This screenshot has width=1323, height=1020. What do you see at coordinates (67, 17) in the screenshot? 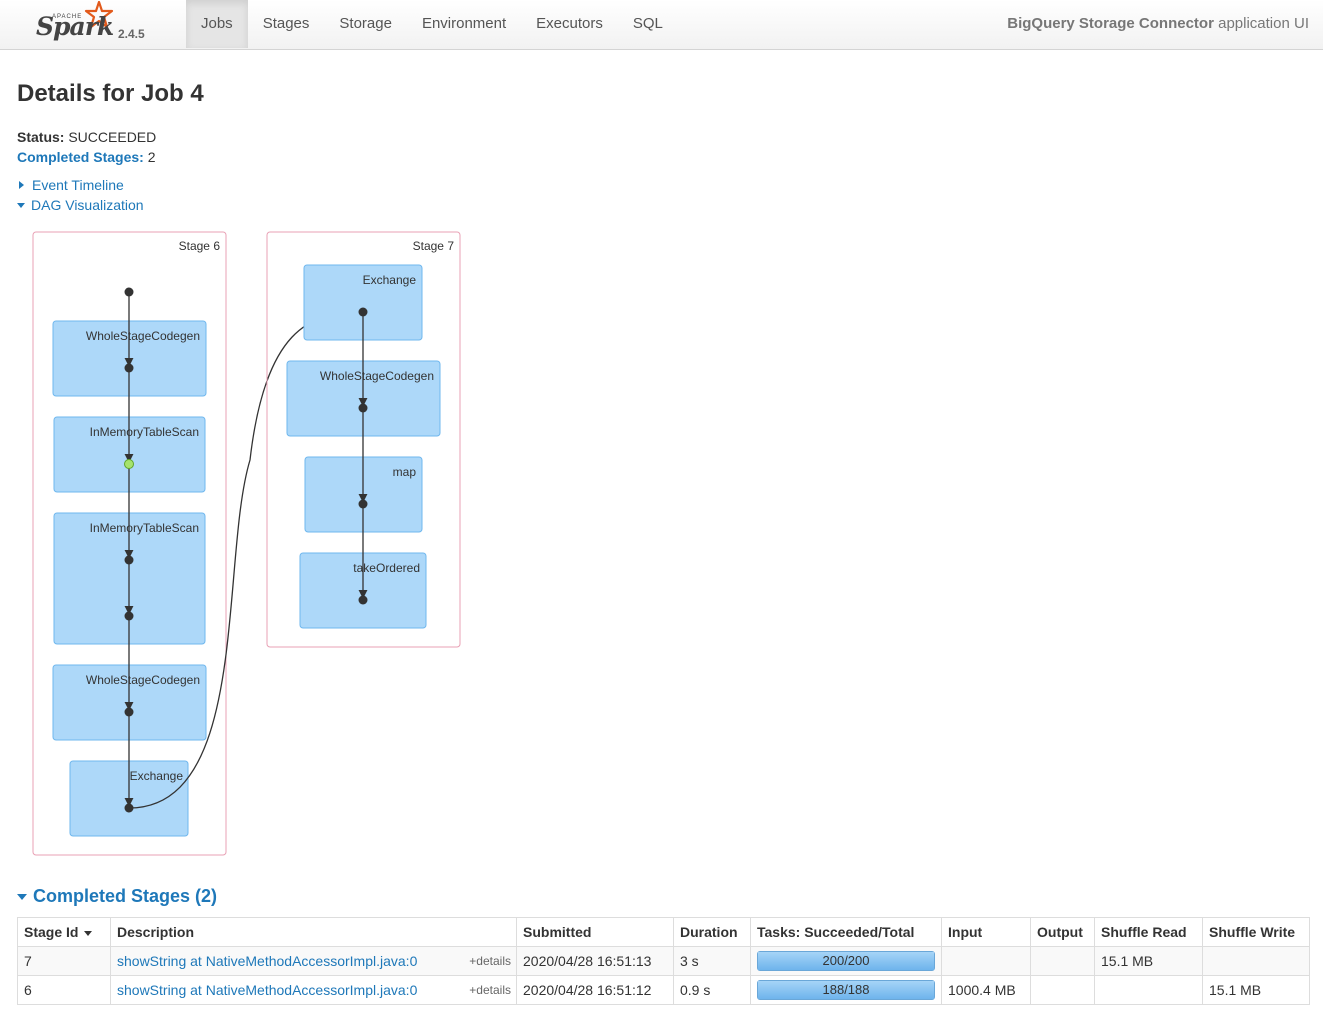
I see `apache-label: APACHE` at bounding box center [67, 17].